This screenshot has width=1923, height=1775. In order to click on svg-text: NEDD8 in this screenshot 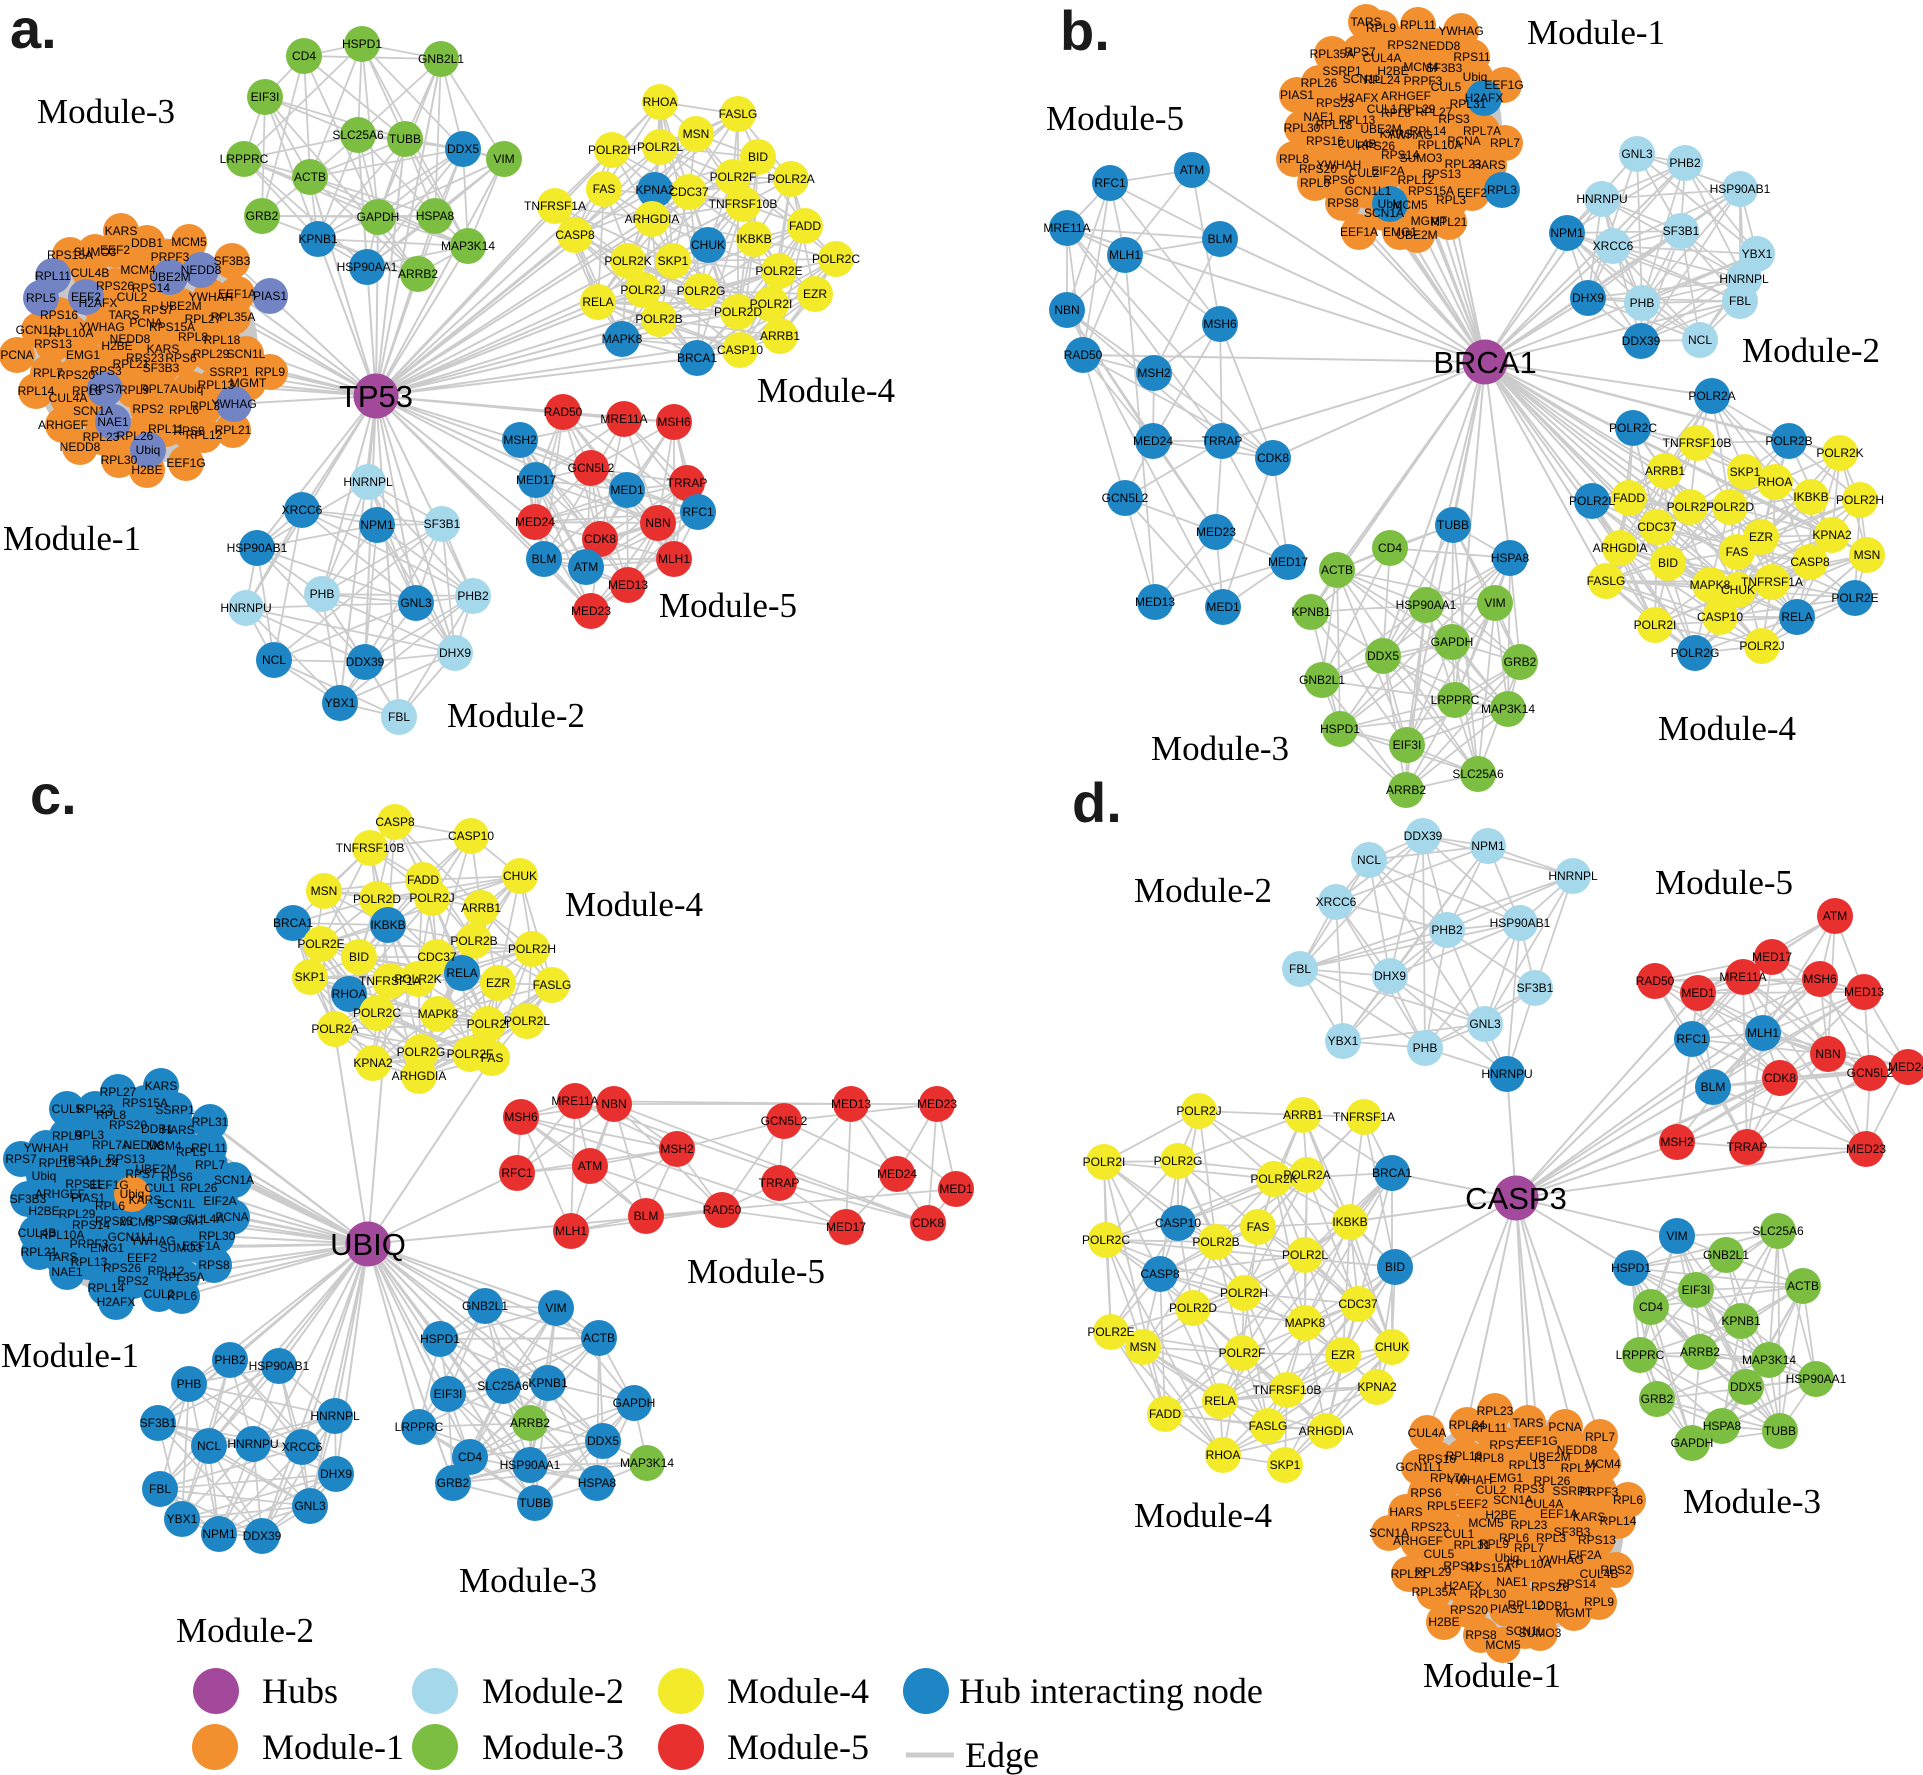, I will do `click(1440, 46)`.